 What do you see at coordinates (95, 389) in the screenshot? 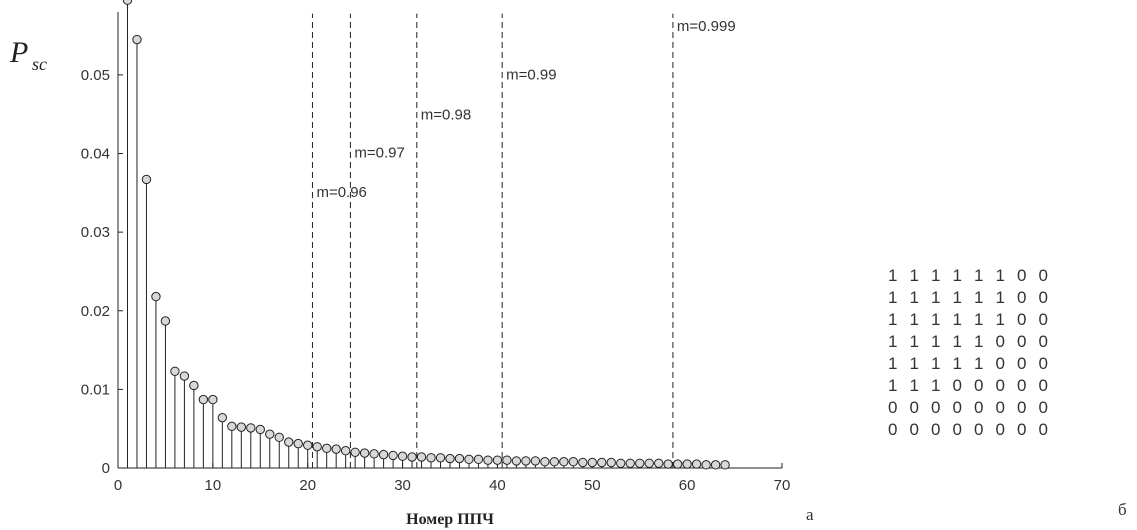
I see `y-tick-label: 0.01` at bounding box center [95, 389].